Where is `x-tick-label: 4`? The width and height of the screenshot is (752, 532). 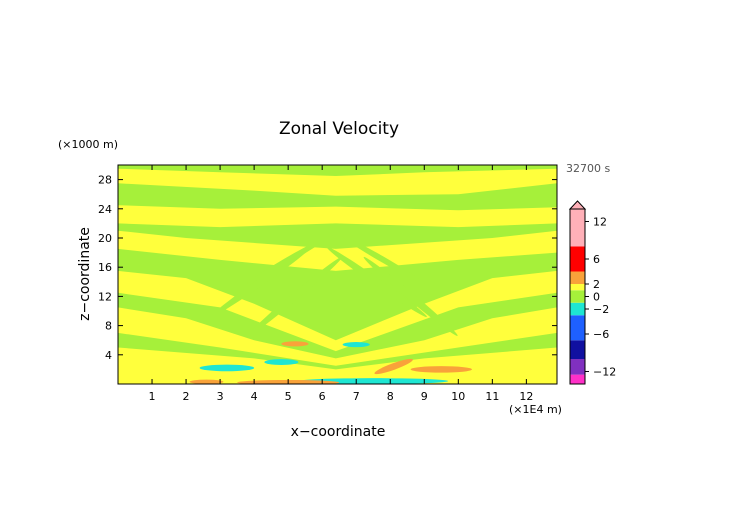
x-tick-label: 4 is located at coordinates (254, 396).